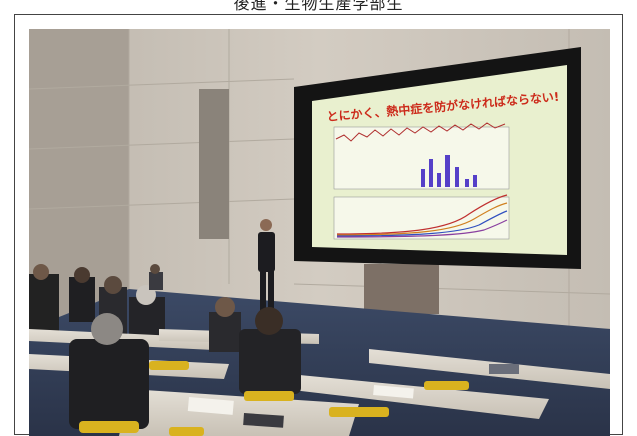  Describe the element at coordinates (109, 371) in the screenshot. I see `attendee-front-left` at that location.